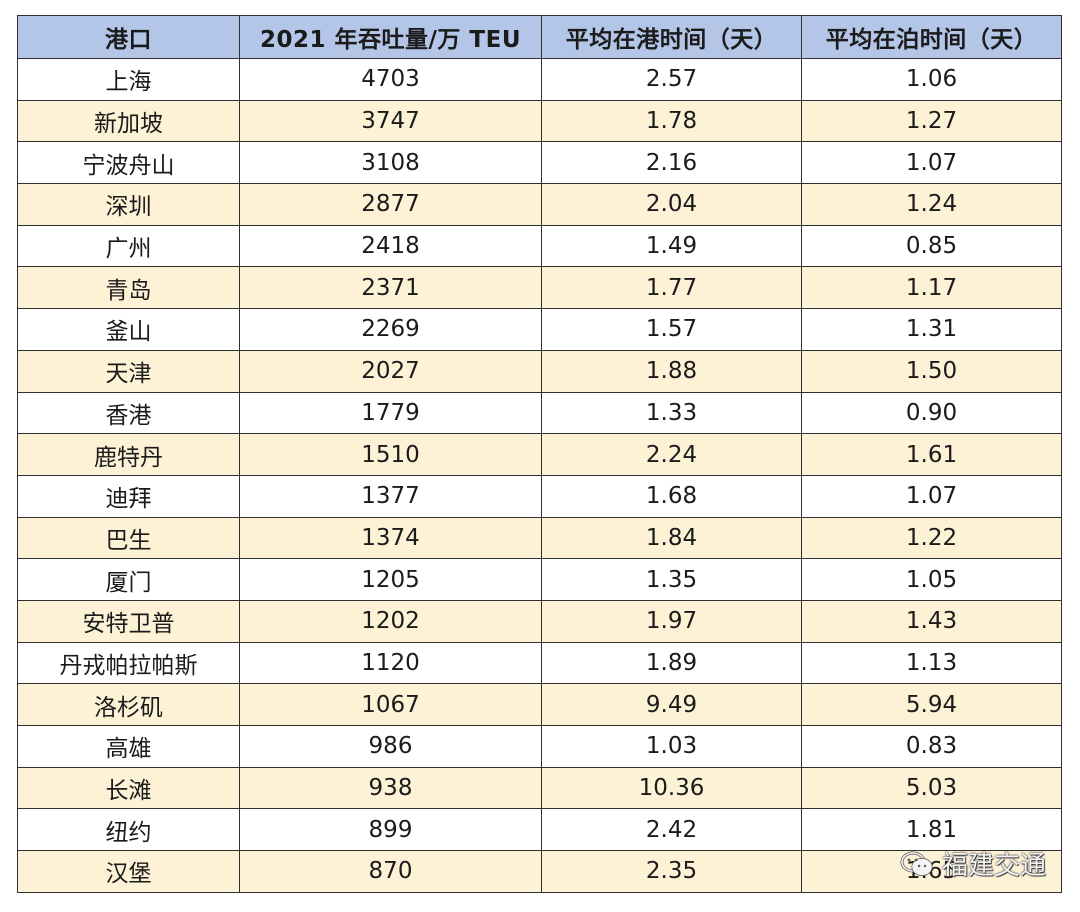  What do you see at coordinates (671, 329) in the screenshot?
I see `cell-port-time: 1.57` at bounding box center [671, 329].